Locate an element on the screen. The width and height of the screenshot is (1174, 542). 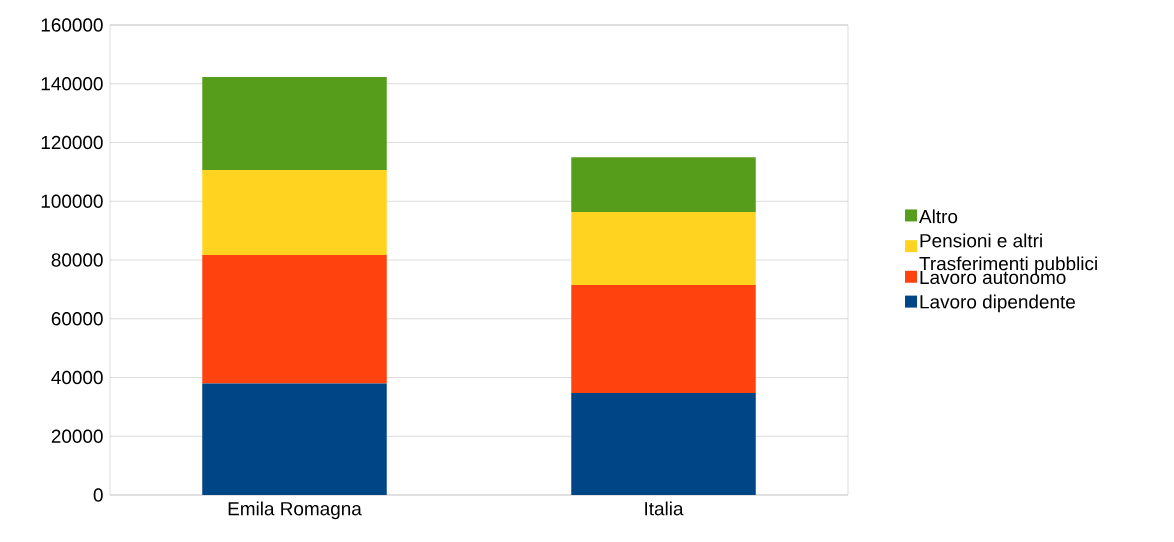
legend-label: Altro is located at coordinates (938, 216).